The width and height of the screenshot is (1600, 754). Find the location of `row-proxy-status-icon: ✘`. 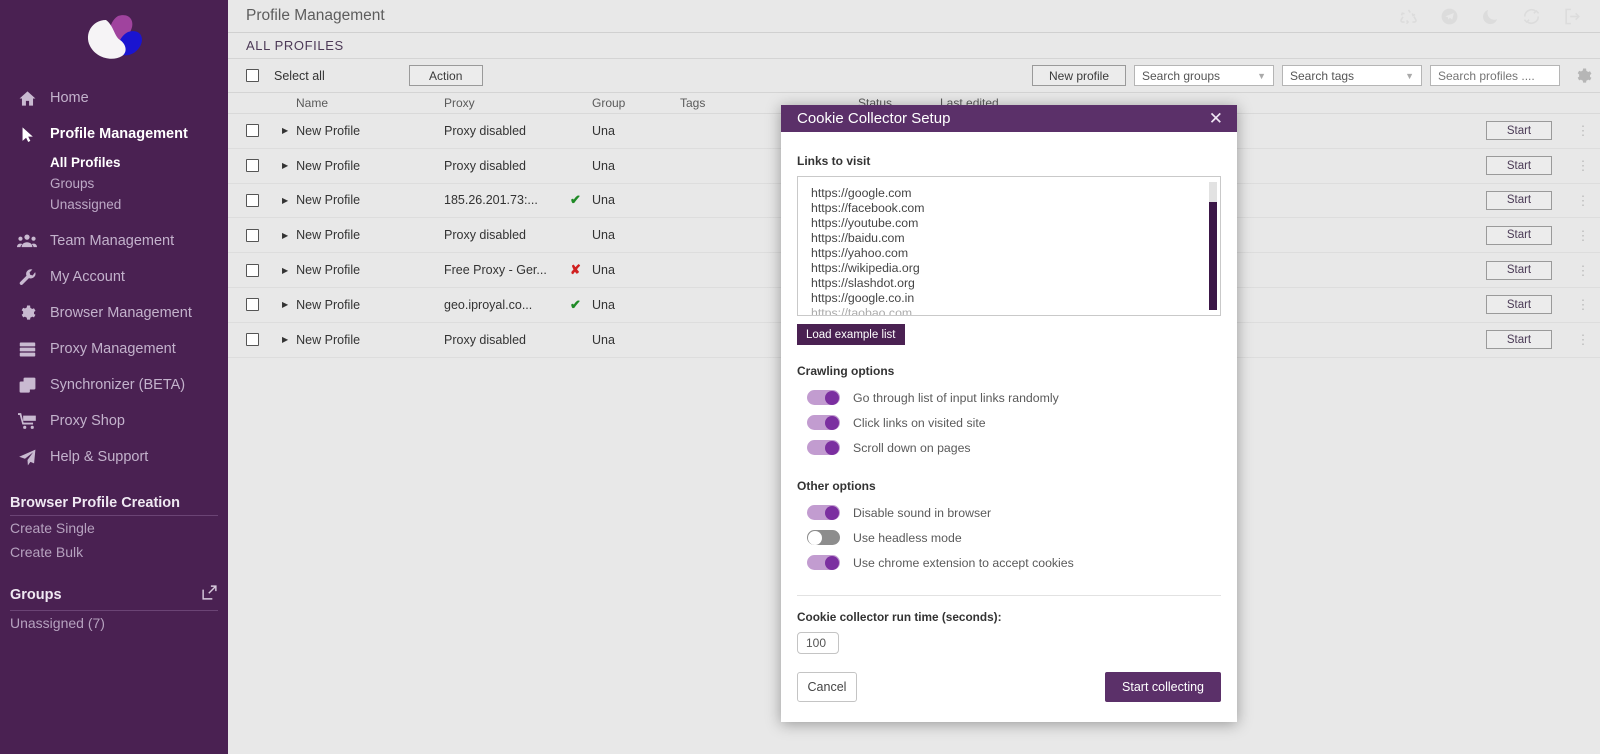

row-proxy-status-icon: ✘ is located at coordinates (575, 270).